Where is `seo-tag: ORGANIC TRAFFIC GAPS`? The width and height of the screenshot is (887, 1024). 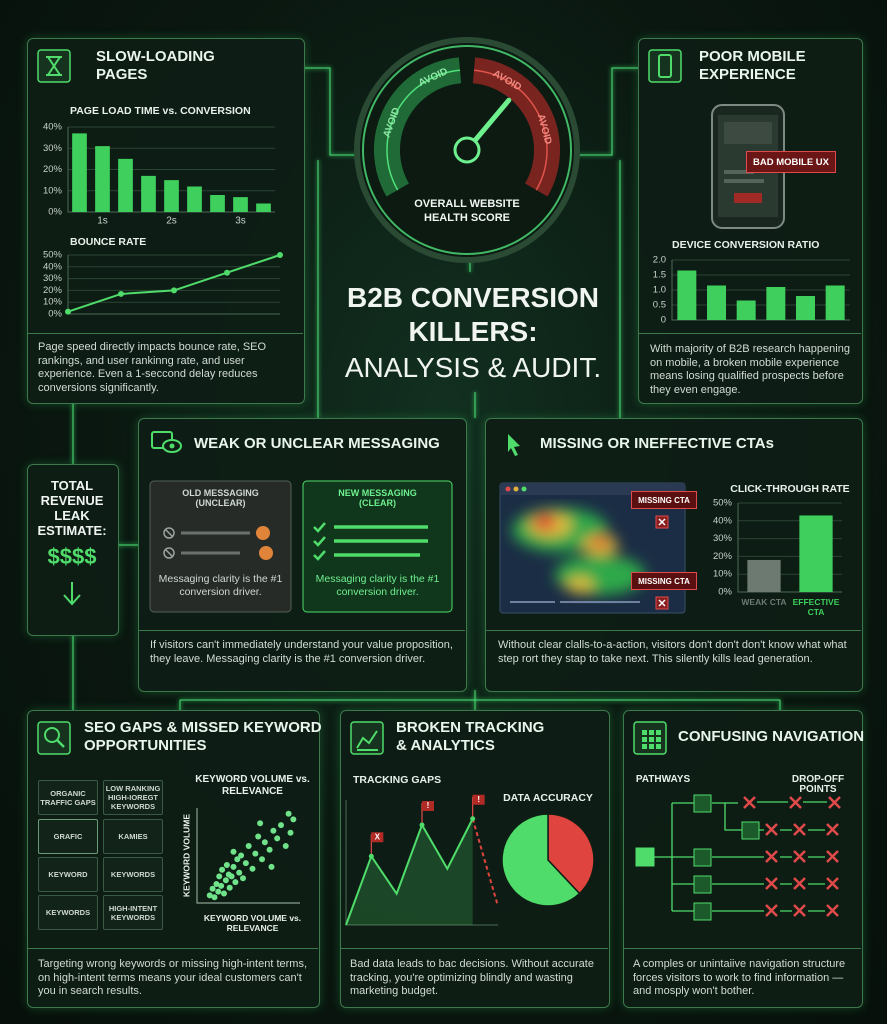 seo-tag: ORGANIC TRAFFIC GAPS is located at coordinates (68, 797).